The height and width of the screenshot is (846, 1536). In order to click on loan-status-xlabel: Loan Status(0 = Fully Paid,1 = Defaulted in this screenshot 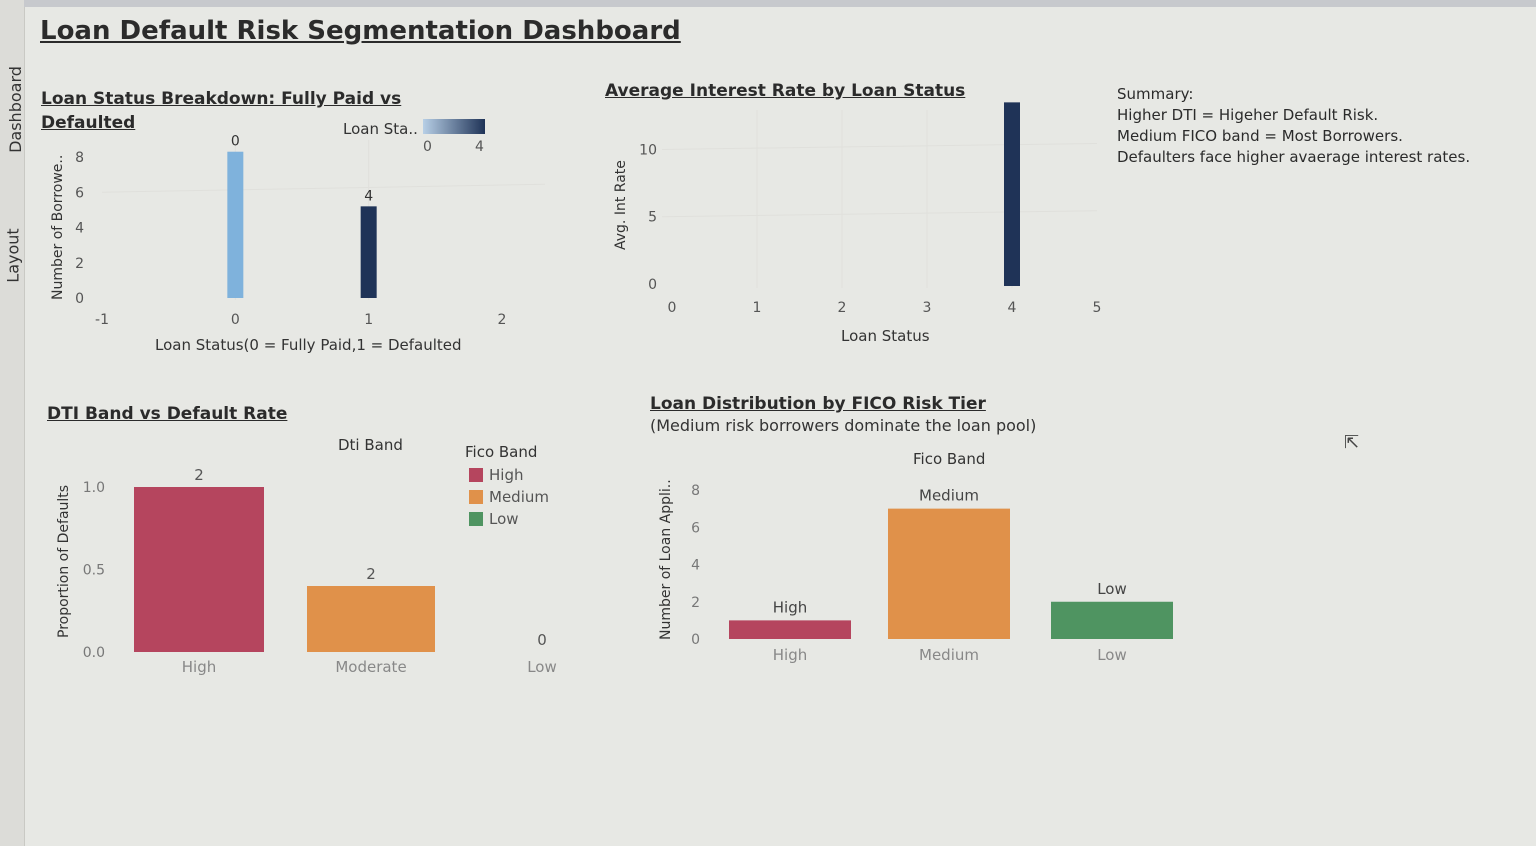, I will do `click(308, 345)`.